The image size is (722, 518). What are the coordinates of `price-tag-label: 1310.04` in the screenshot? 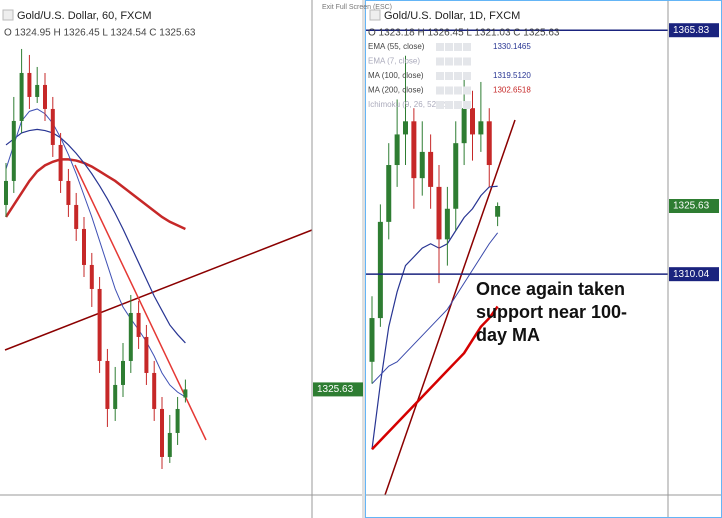 It's located at (691, 274).